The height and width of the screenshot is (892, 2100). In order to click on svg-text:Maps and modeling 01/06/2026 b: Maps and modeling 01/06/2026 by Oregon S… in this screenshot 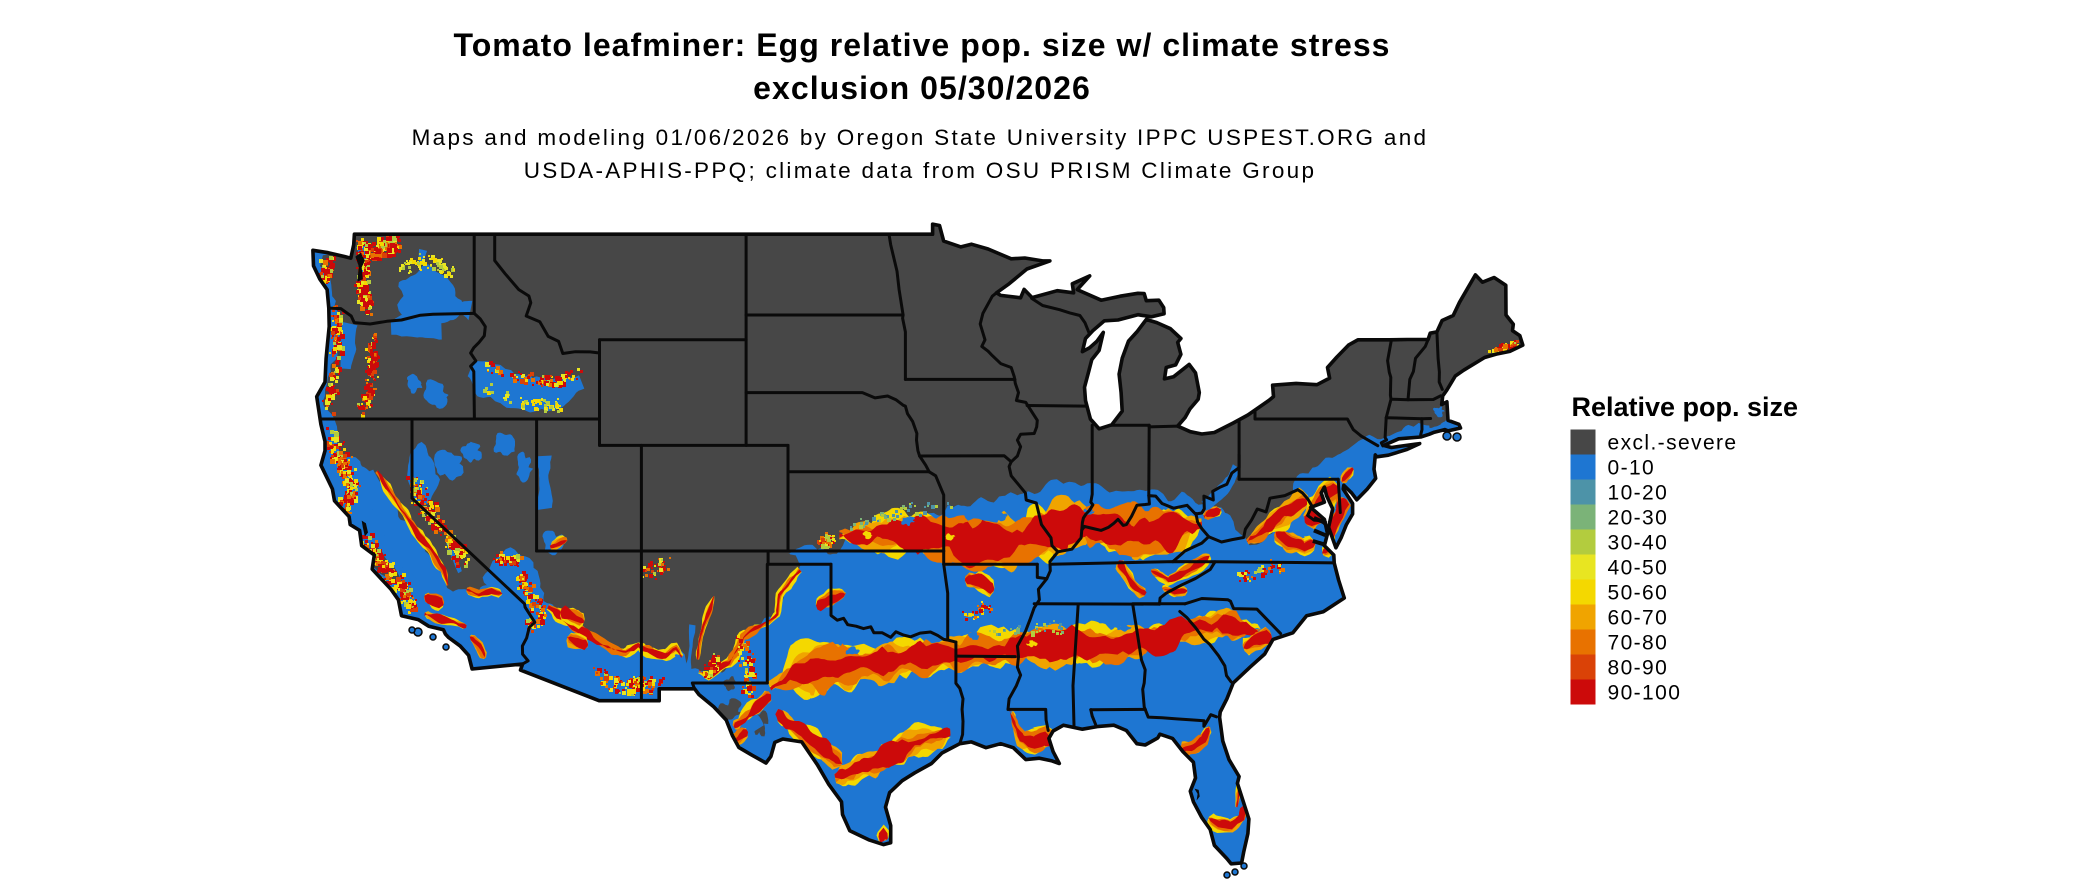, I will do `click(920, 137)`.